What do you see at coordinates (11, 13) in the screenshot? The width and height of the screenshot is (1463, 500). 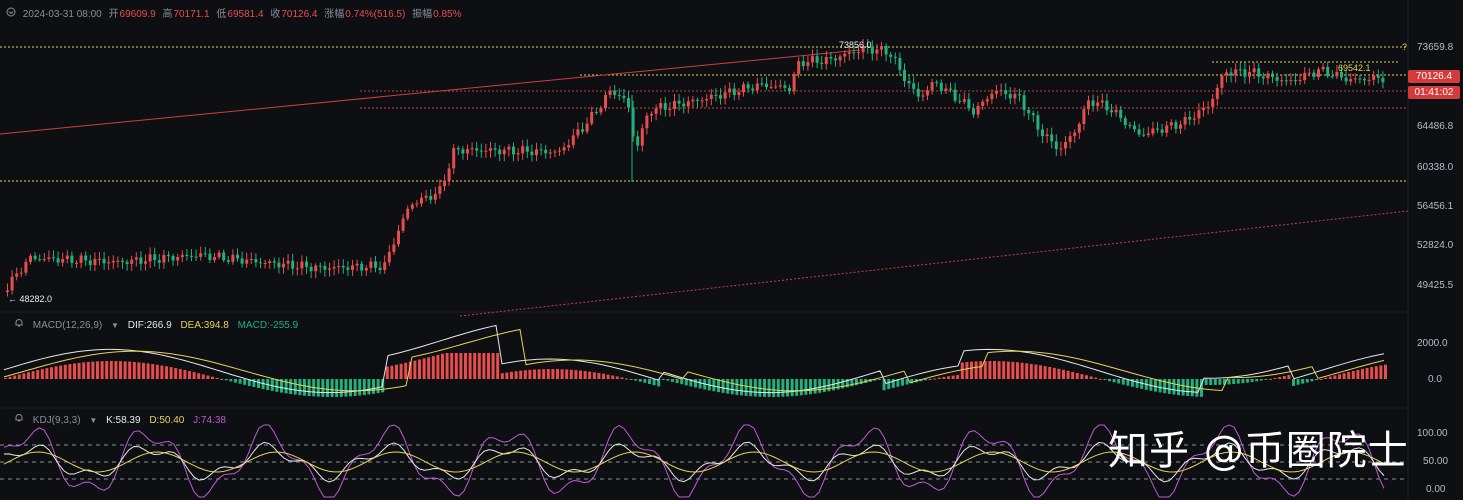 I see `settings-circle-icon` at bounding box center [11, 13].